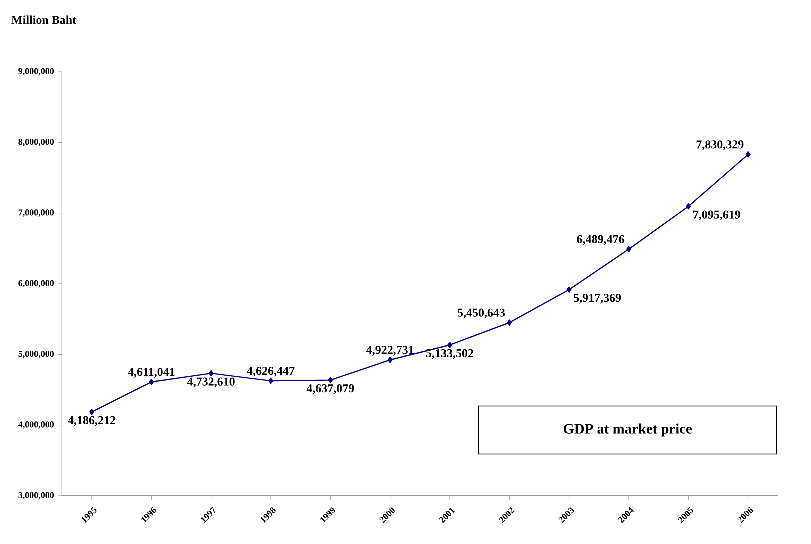 Image resolution: width=811 pixels, height=544 pixels. Describe the element at coordinates (36, 284) in the screenshot. I see `y-tick-label: 6,000,000` at that location.